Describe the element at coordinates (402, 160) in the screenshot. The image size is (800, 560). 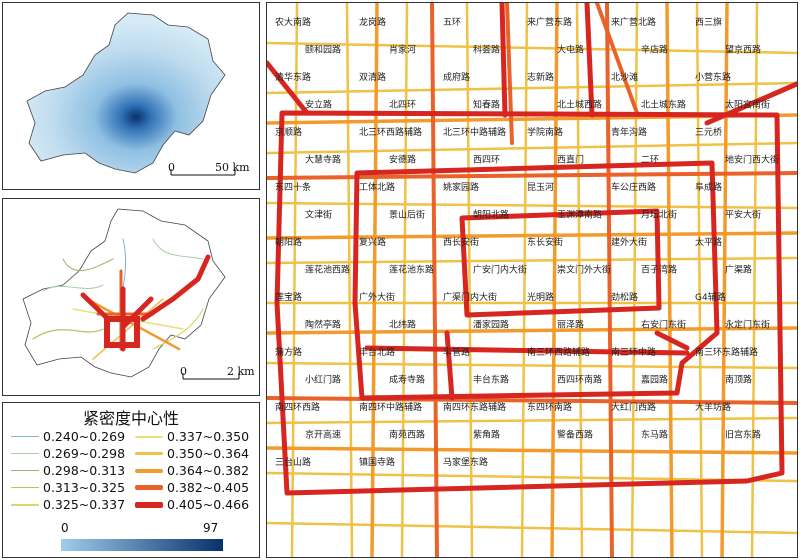
I see `road-label: 安德路` at that location.